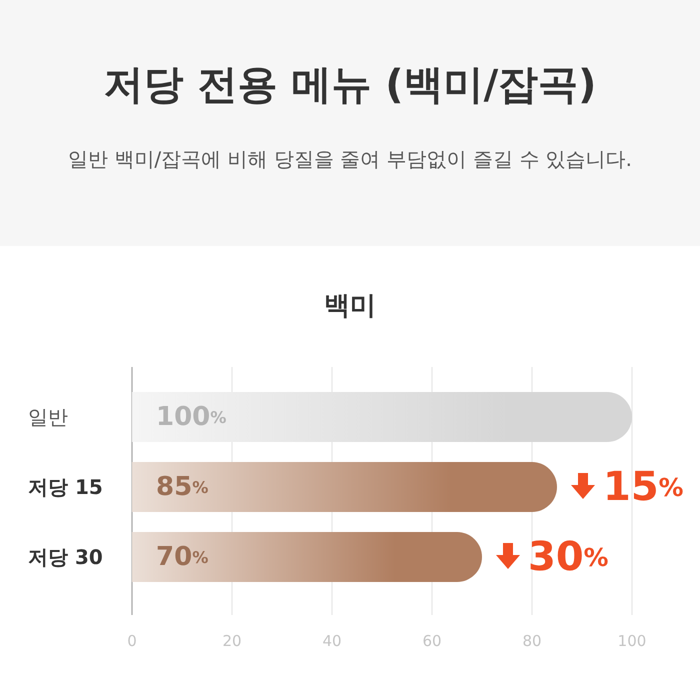  I want to click on x-tick-label: 40, so click(332, 641).